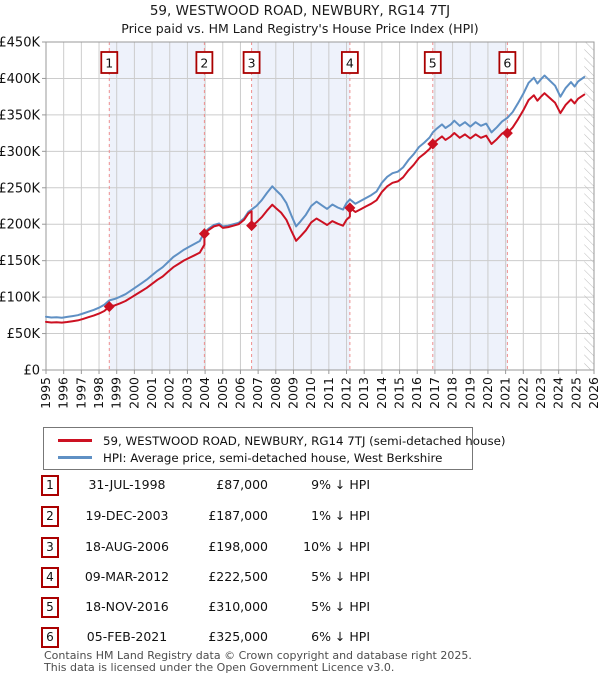 Image resolution: width=600 pixels, height=680 pixels. What do you see at coordinates (50, 577) in the screenshot?
I see `sale-number-badge: 4` at bounding box center [50, 577].